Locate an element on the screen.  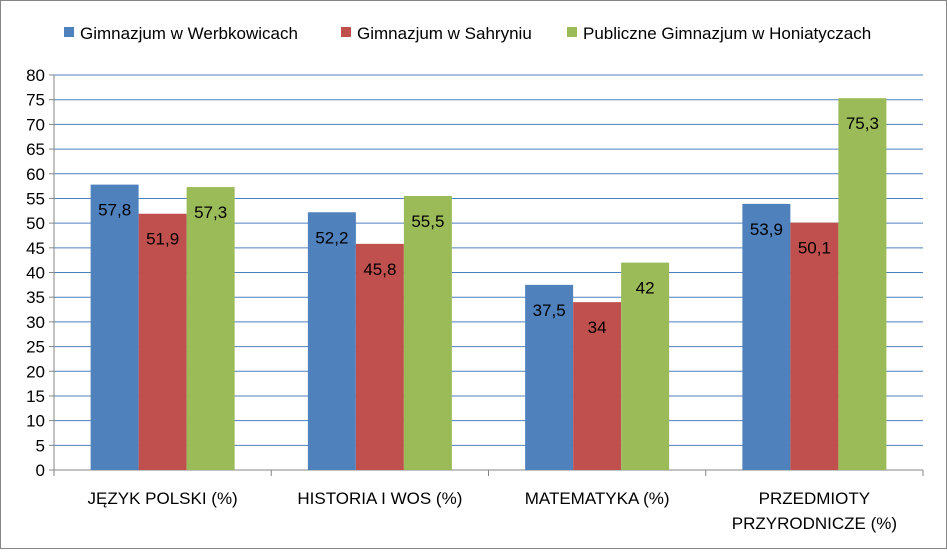
y-tick-label: 5 is located at coordinates (40, 445).